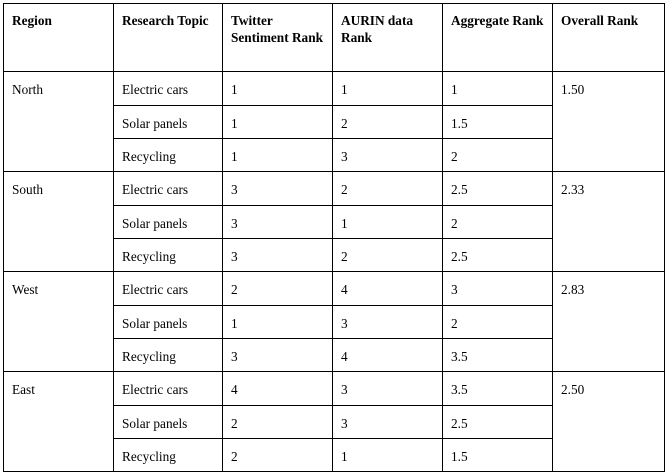 Image resolution: width=668 pixels, height=475 pixels. What do you see at coordinates (387, 37) in the screenshot?
I see `header-aurin-data-rank: AURIN data Rank` at bounding box center [387, 37].